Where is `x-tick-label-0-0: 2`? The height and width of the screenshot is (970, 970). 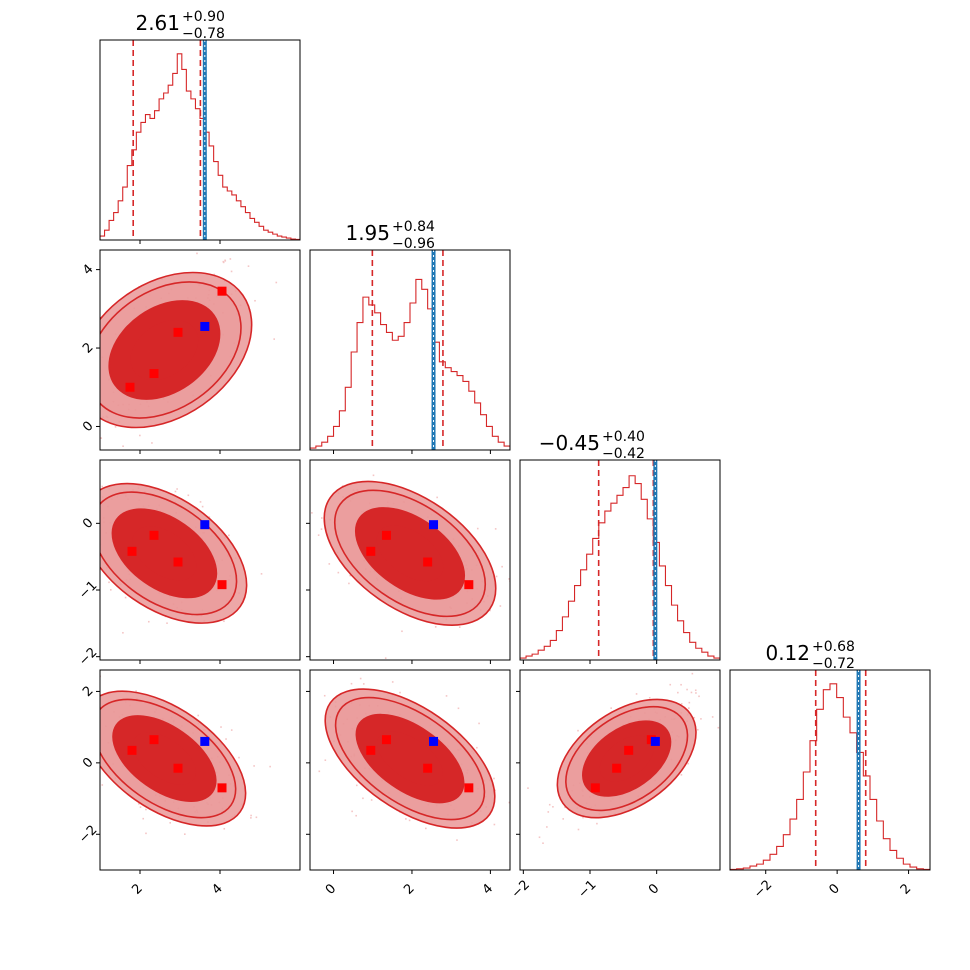
x-tick-label-0-0: 2 is located at coordinates (137, 889).